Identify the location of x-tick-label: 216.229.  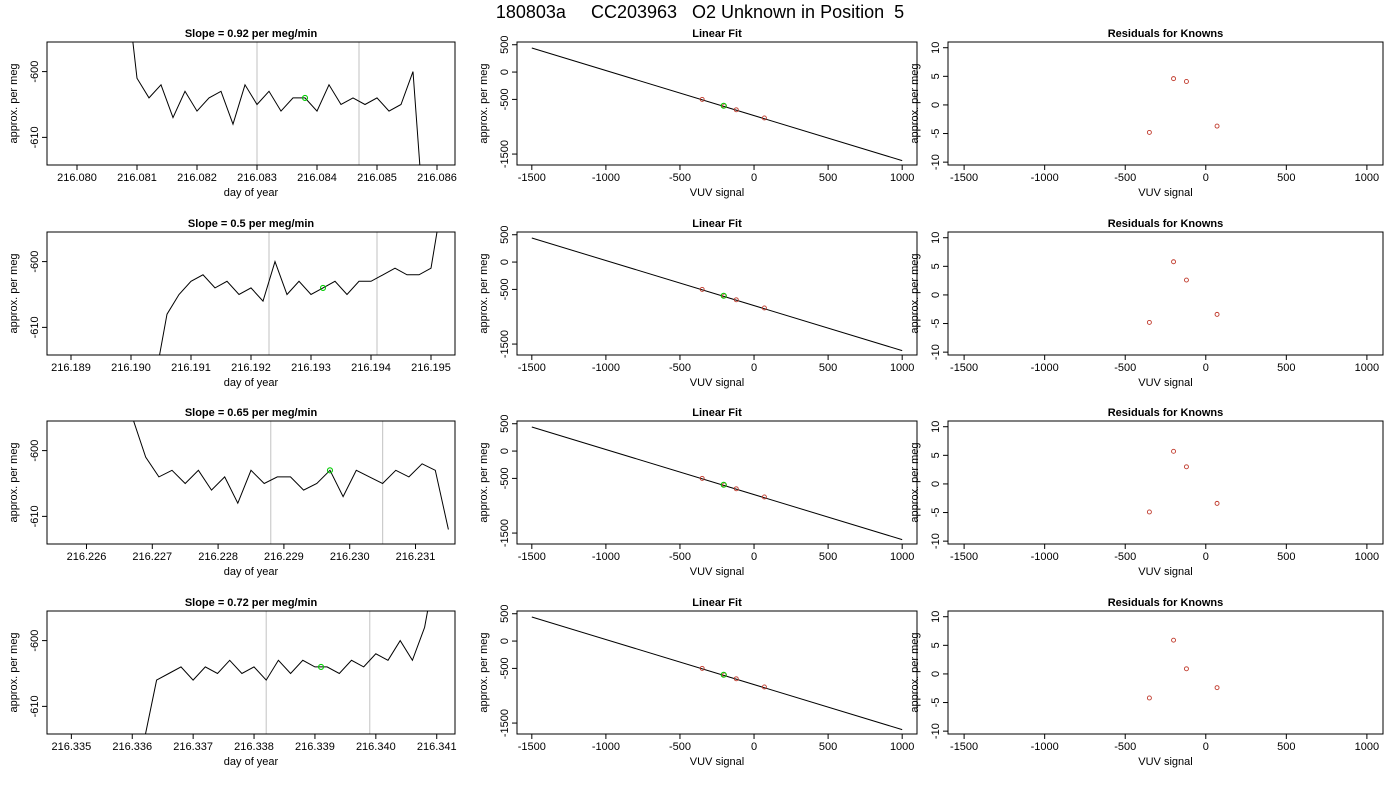
(284, 557).